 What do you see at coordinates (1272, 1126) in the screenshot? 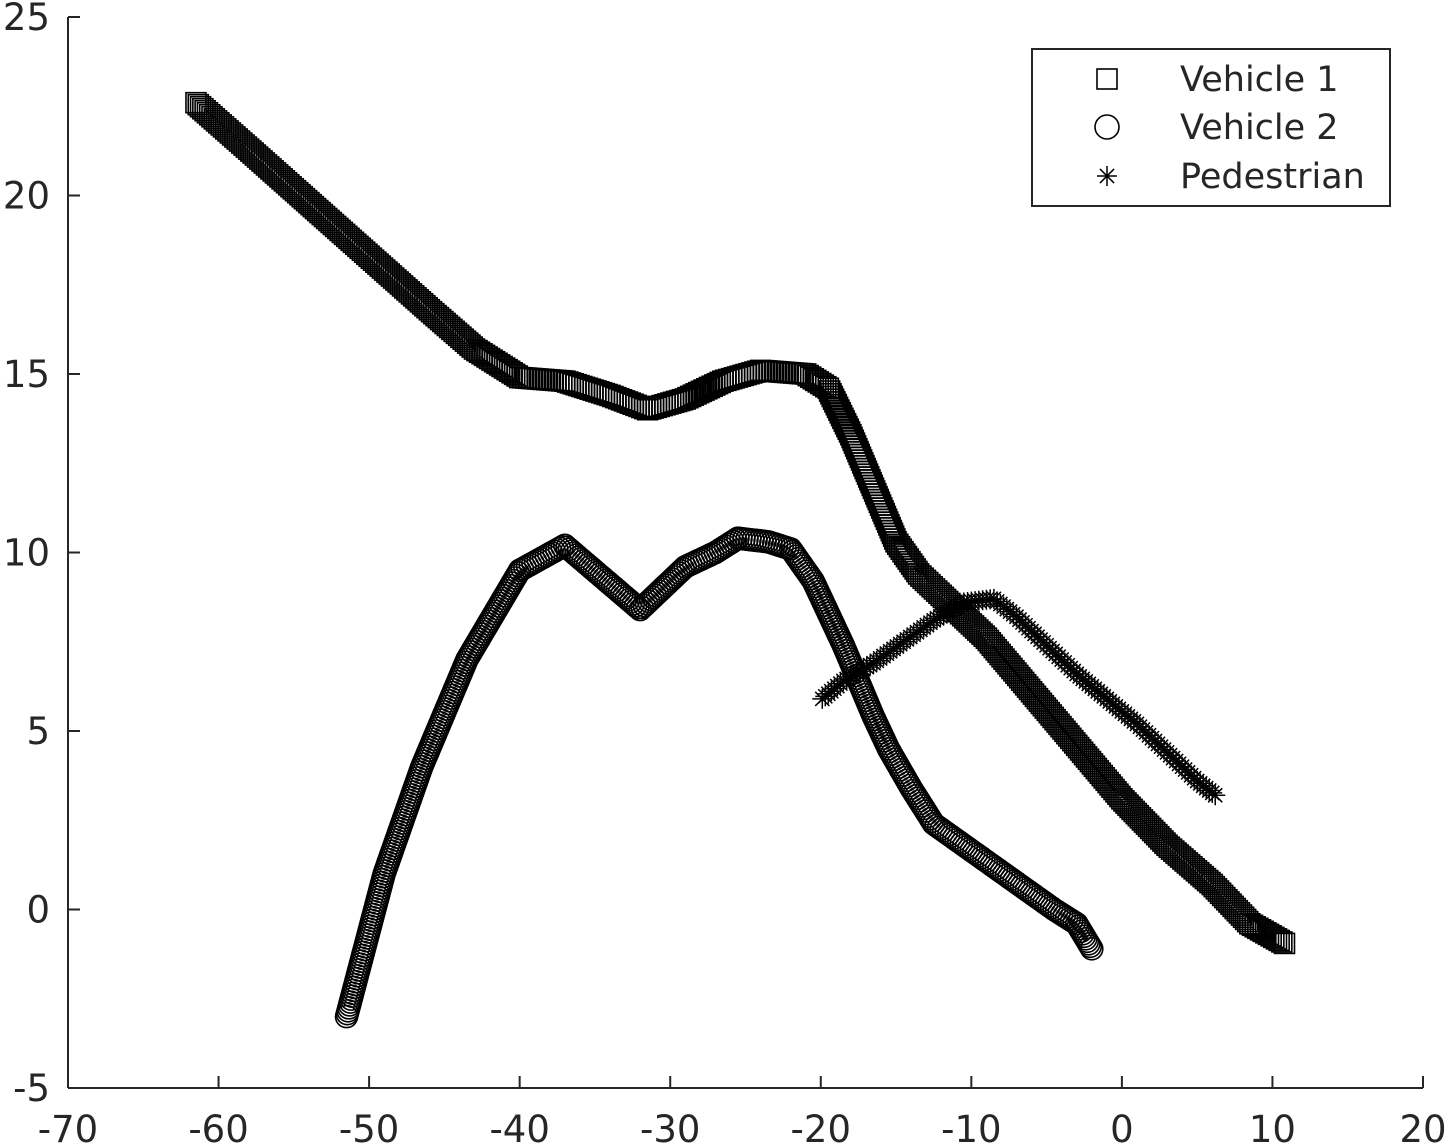
I see `x-tick-label: 10` at bounding box center [1272, 1126].